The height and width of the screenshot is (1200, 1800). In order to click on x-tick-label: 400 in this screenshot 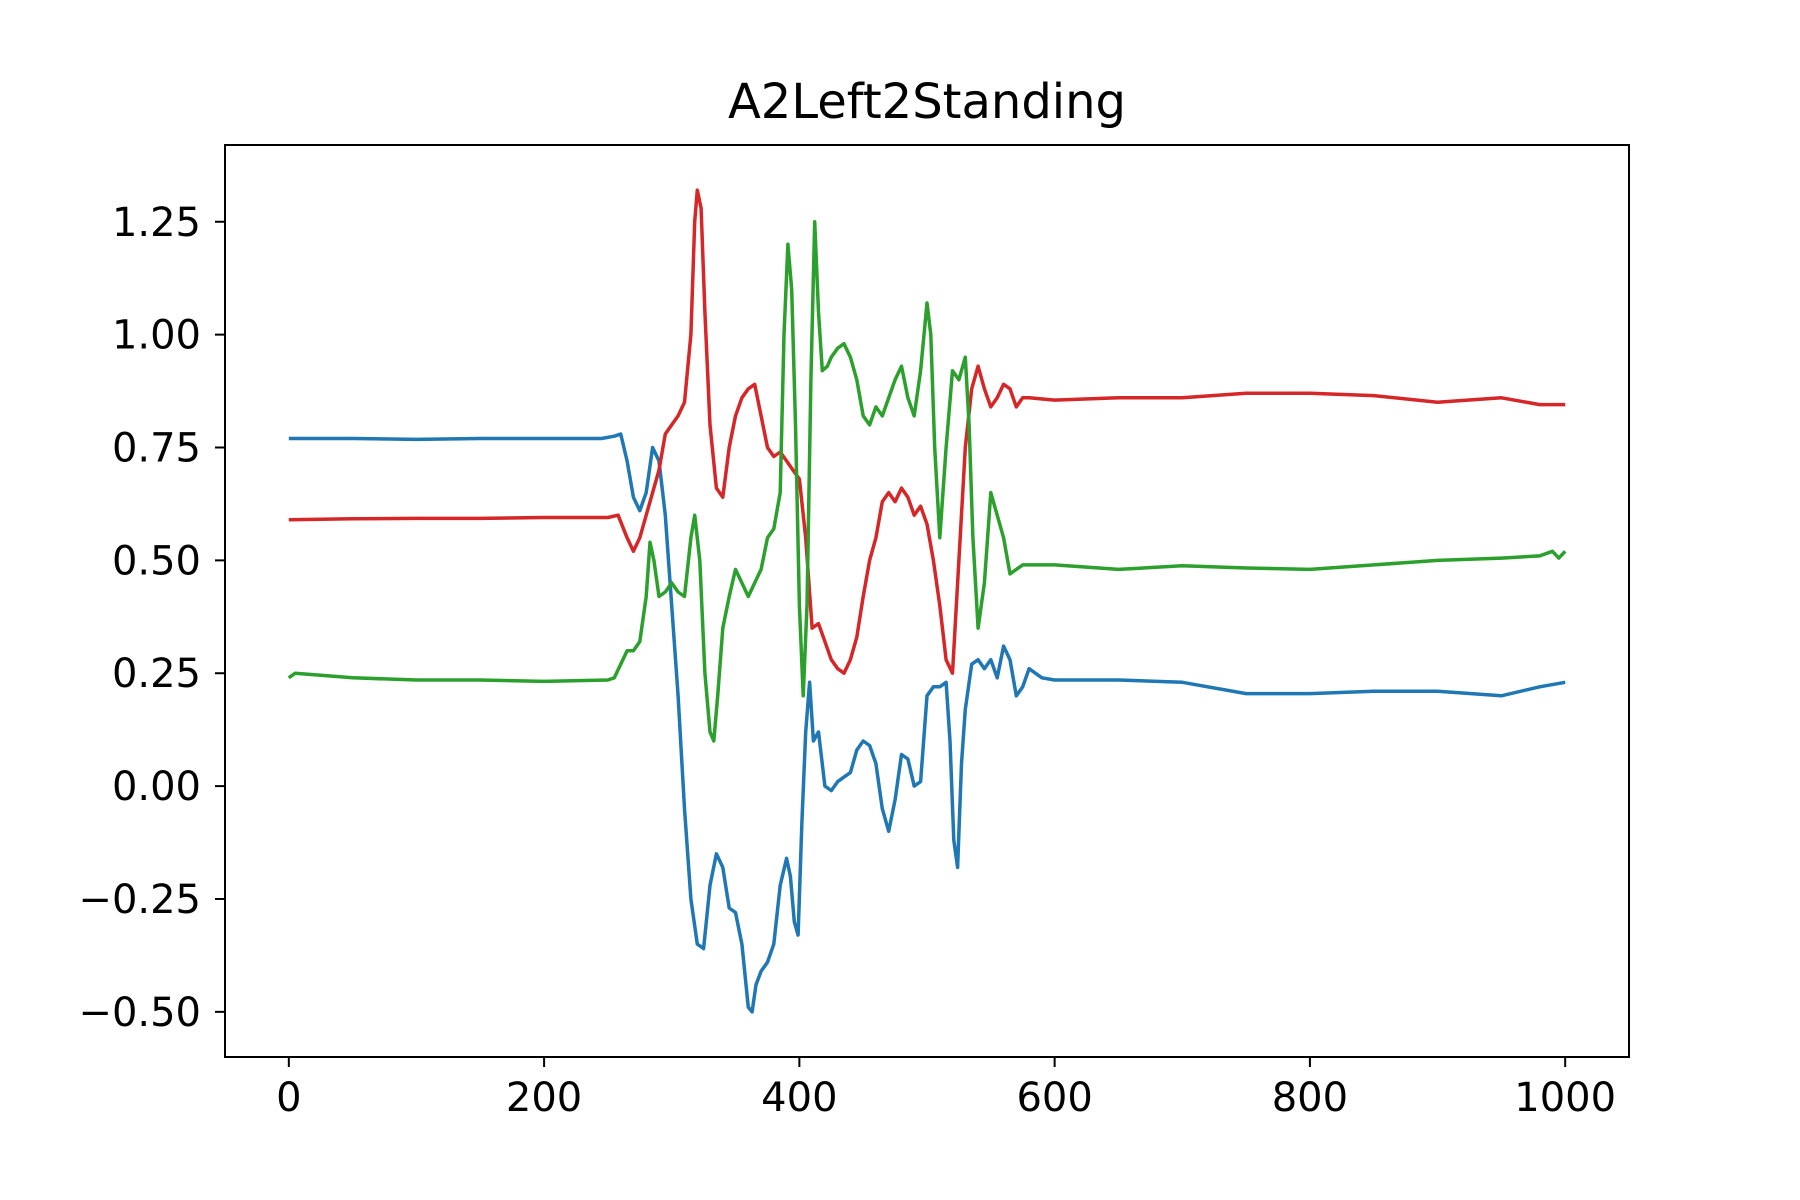, I will do `click(799, 1098)`.